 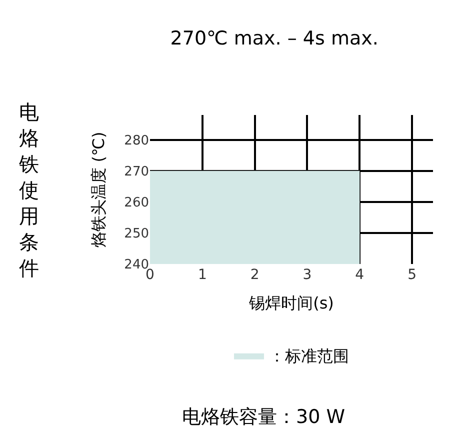 I want to click on chart-title: 270℃ max. – 4s max., so click(x=274, y=38).